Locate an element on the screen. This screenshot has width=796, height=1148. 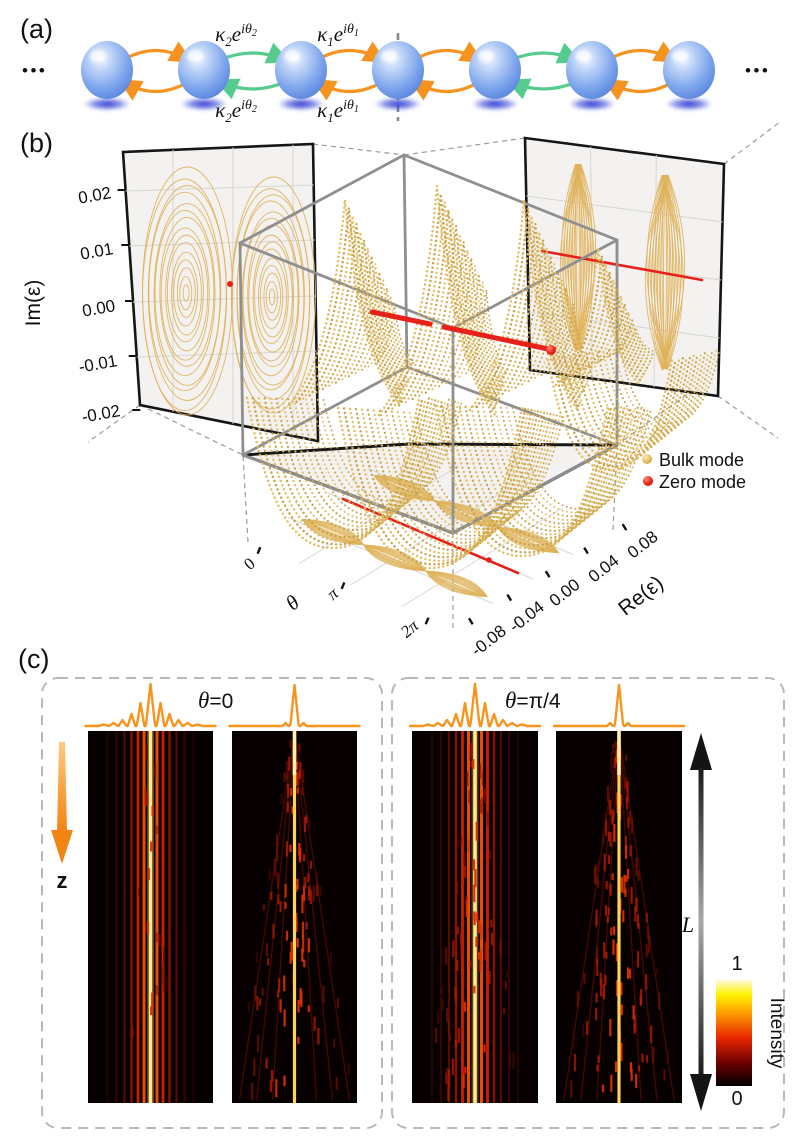
panel-c-label: (c) is located at coordinates (33, 659).